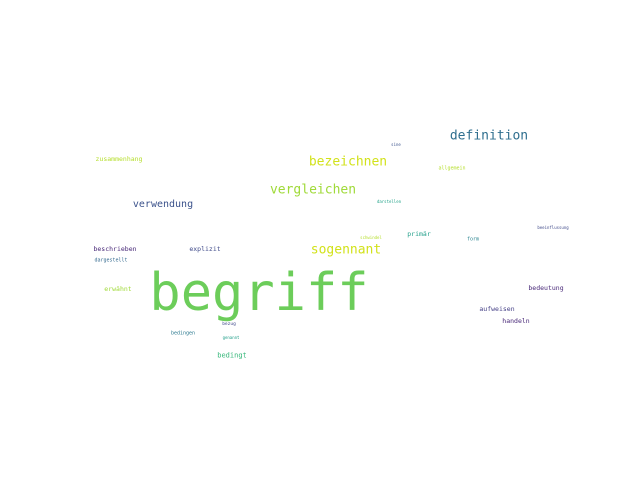  Describe the element at coordinates (348, 162) in the screenshot. I see `word-bezeichnen: bezeichnen` at that location.